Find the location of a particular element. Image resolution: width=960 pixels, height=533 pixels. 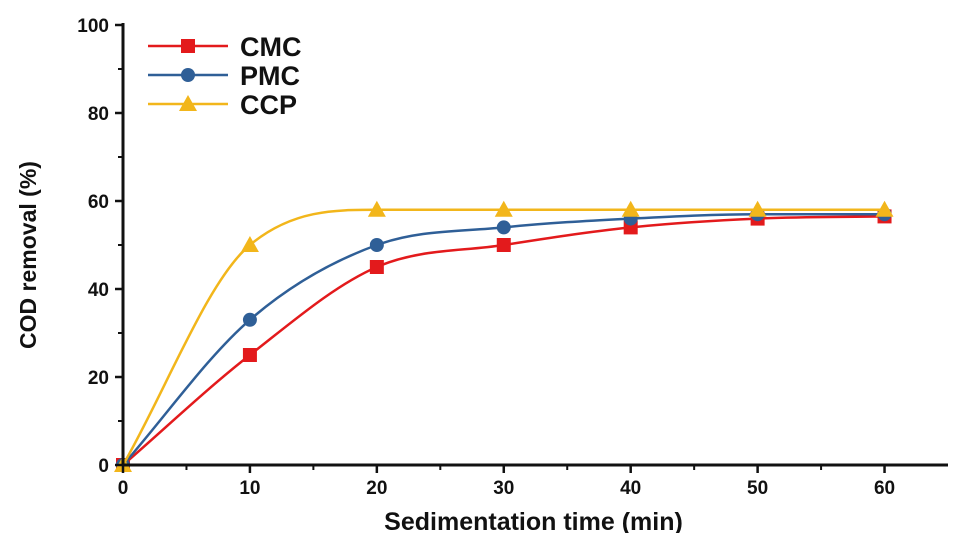

y-tick-label: 100 is located at coordinates (93, 26).